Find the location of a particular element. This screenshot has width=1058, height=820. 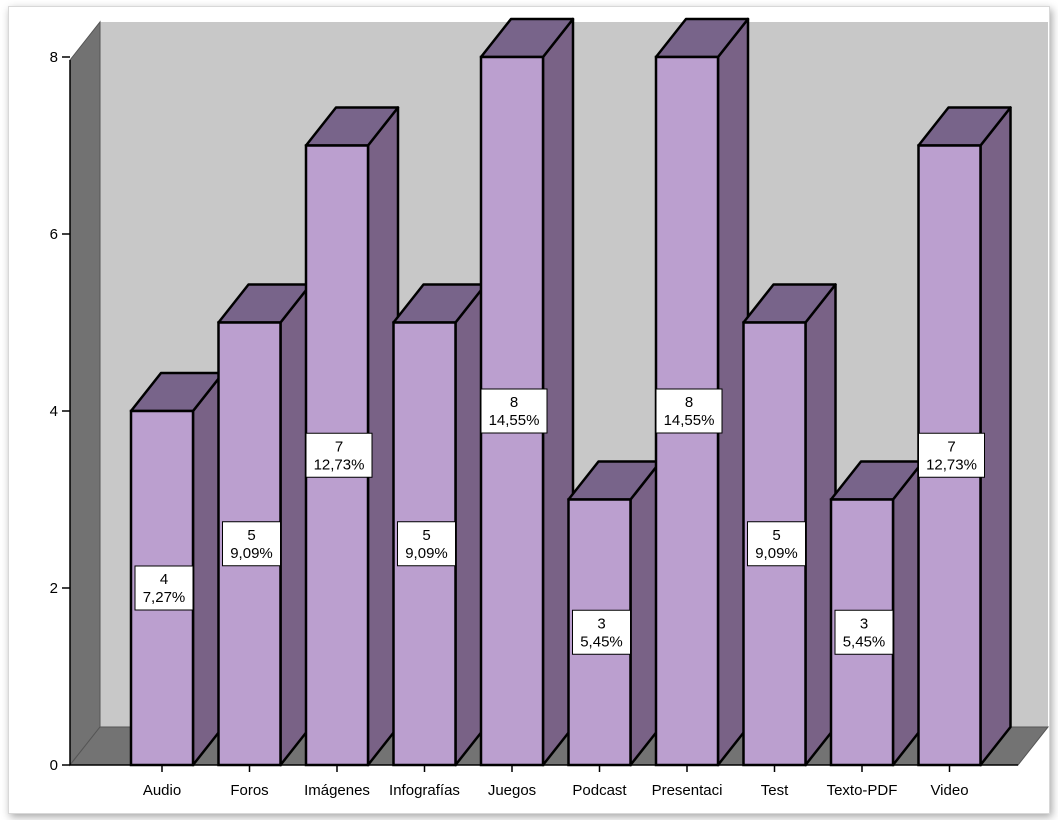

x-tick-label: Imágenes is located at coordinates (337, 790).